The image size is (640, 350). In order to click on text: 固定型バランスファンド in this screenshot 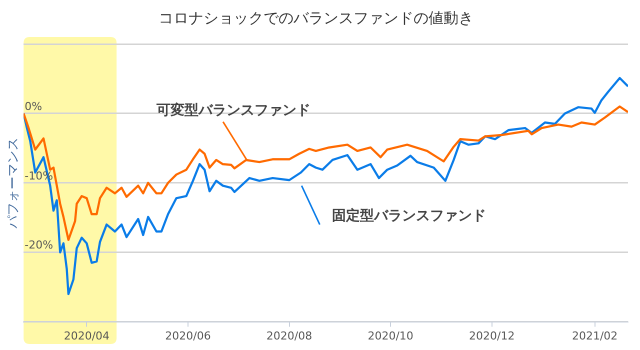, I will do `click(409, 215)`.